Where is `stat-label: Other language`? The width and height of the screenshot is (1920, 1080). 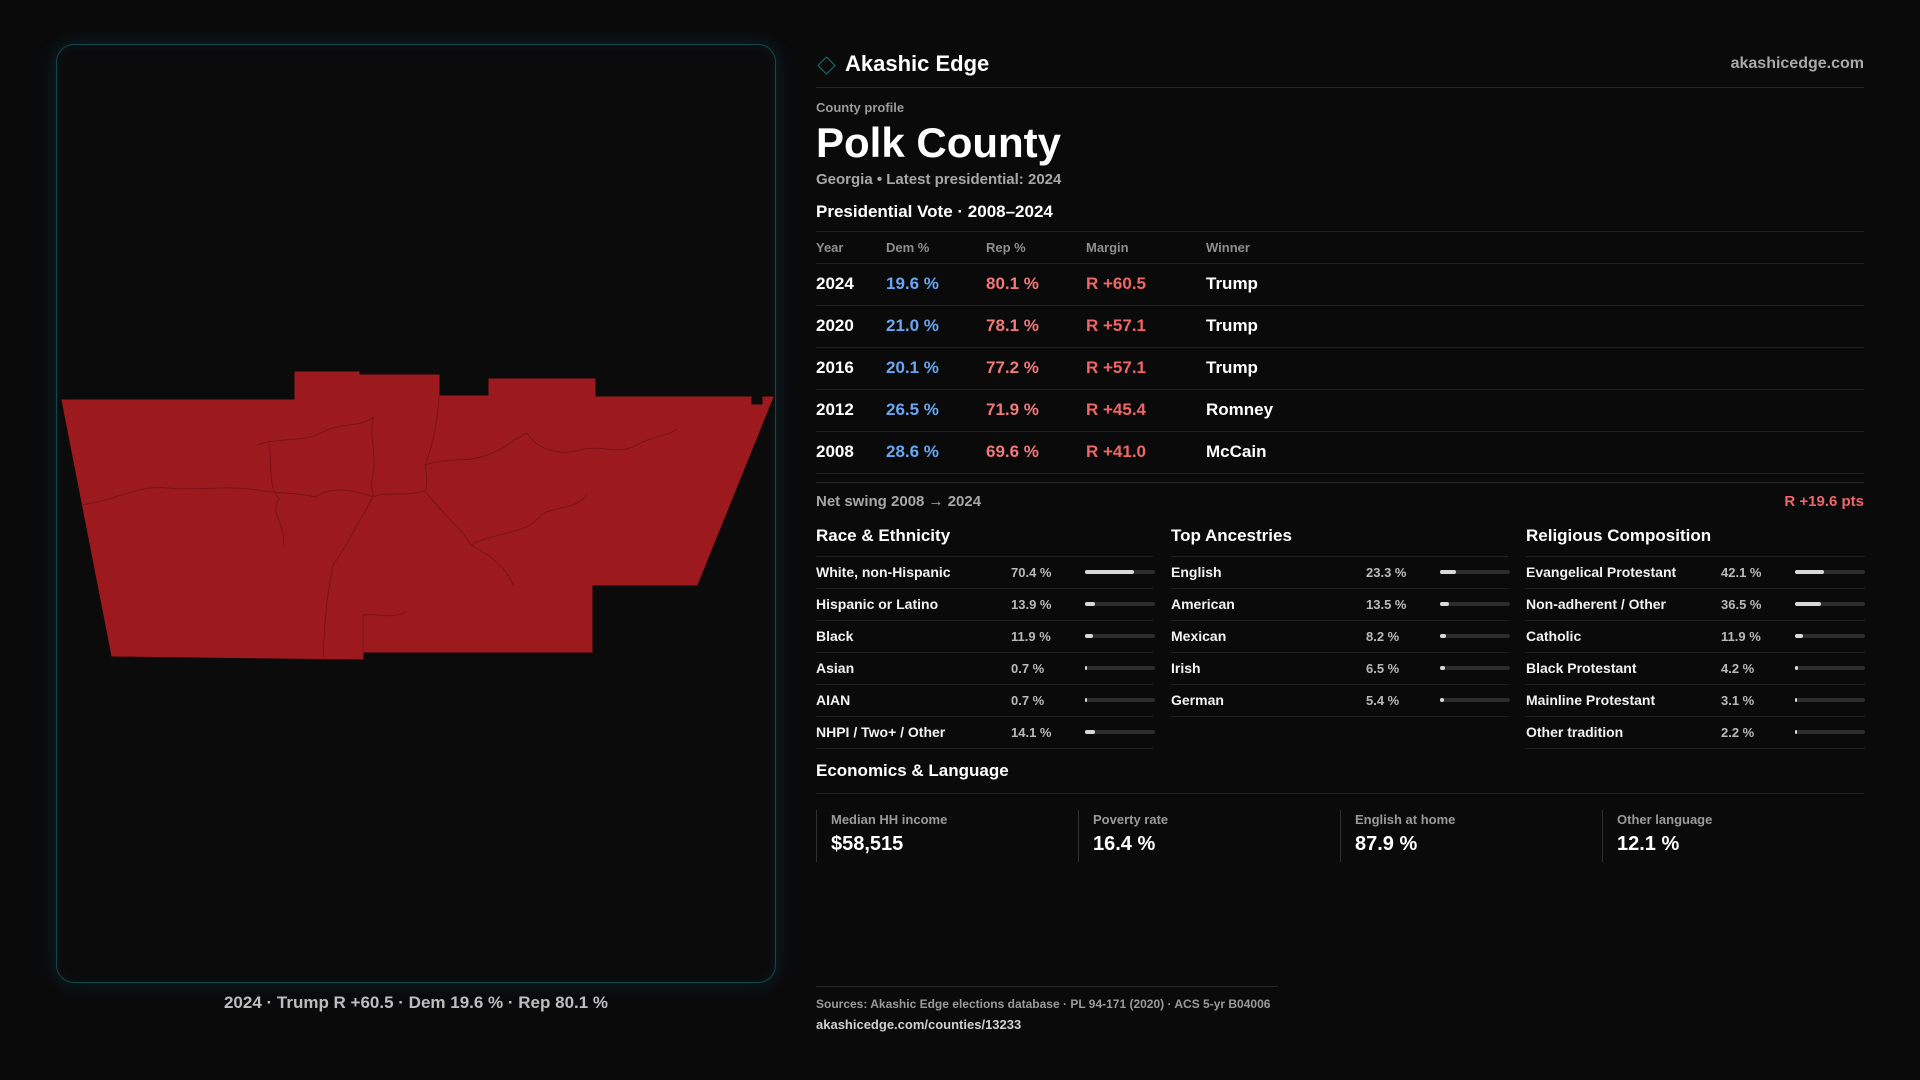
stat-label: Other language is located at coordinates (1665, 819).